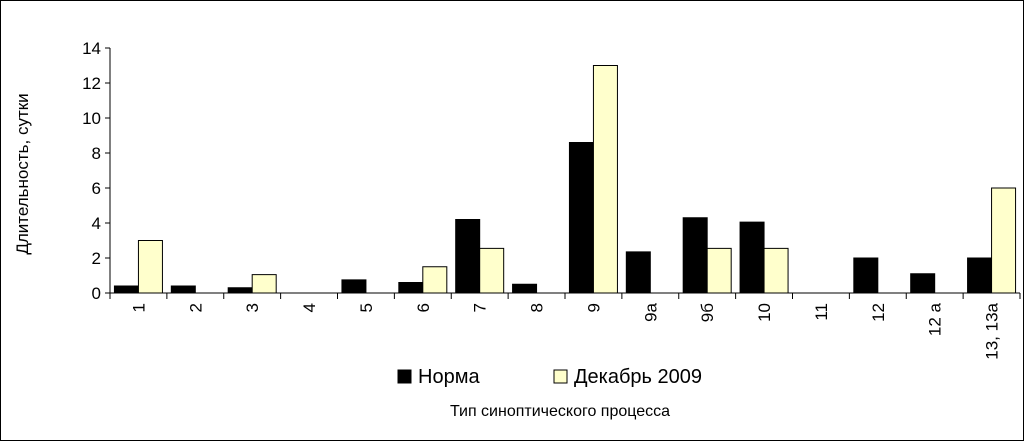 This screenshot has height=446, width=1024. What do you see at coordinates (96, 188) in the screenshot?
I see `y-tick-label: 6` at bounding box center [96, 188].